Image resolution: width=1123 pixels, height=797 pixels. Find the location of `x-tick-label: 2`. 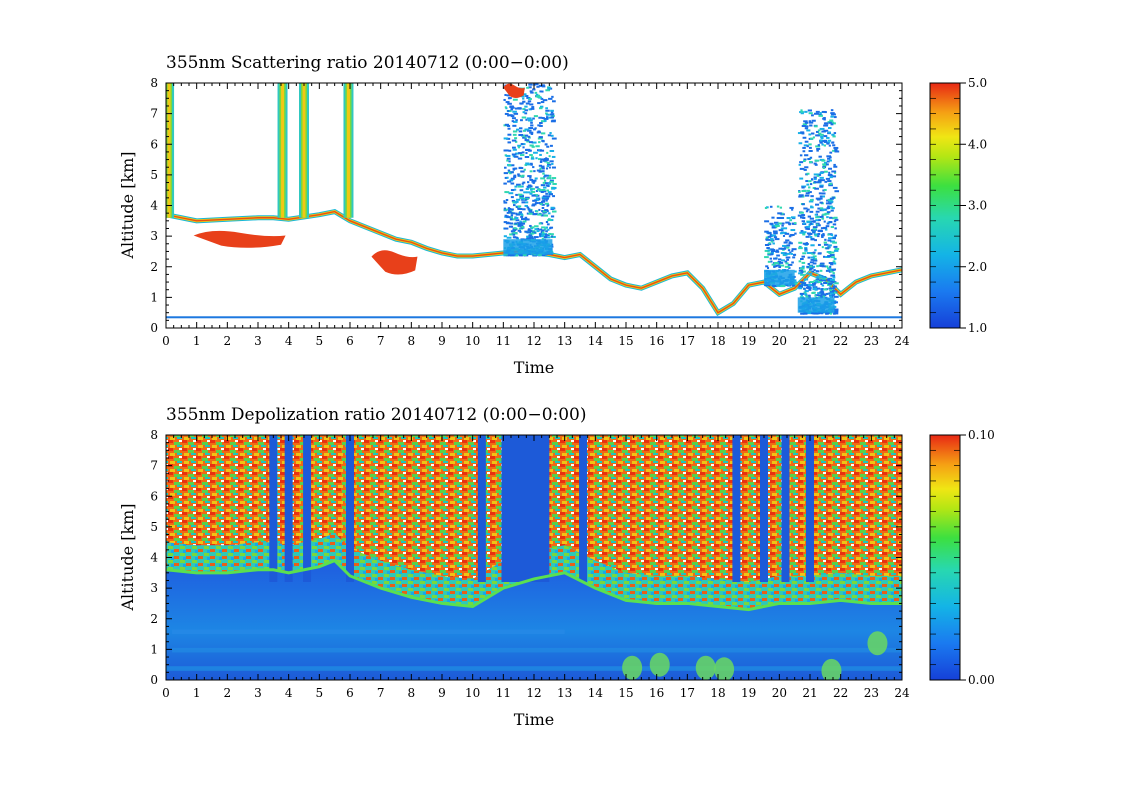

x-tick-label: 2 is located at coordinates (228, 693).